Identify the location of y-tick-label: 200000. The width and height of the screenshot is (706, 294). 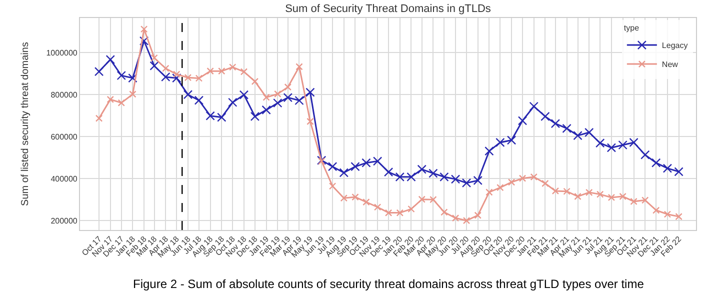
(64, 221).